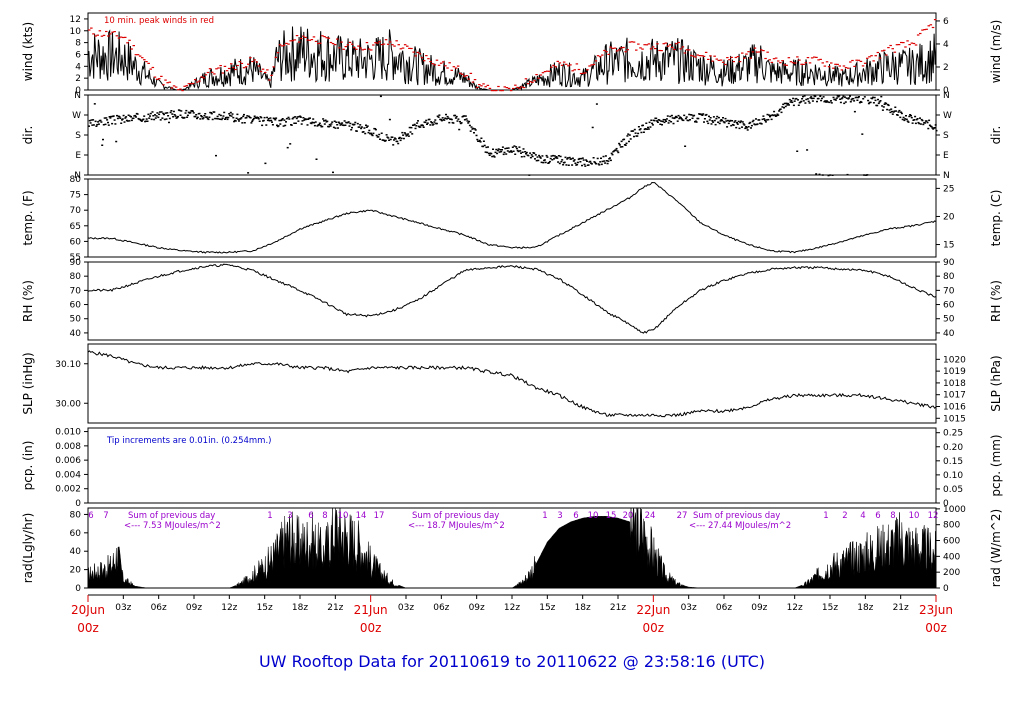  Describe the element at coordinates (954, 510) in the screenshot. I see `rad-right-tick-label: 1000` at that location.